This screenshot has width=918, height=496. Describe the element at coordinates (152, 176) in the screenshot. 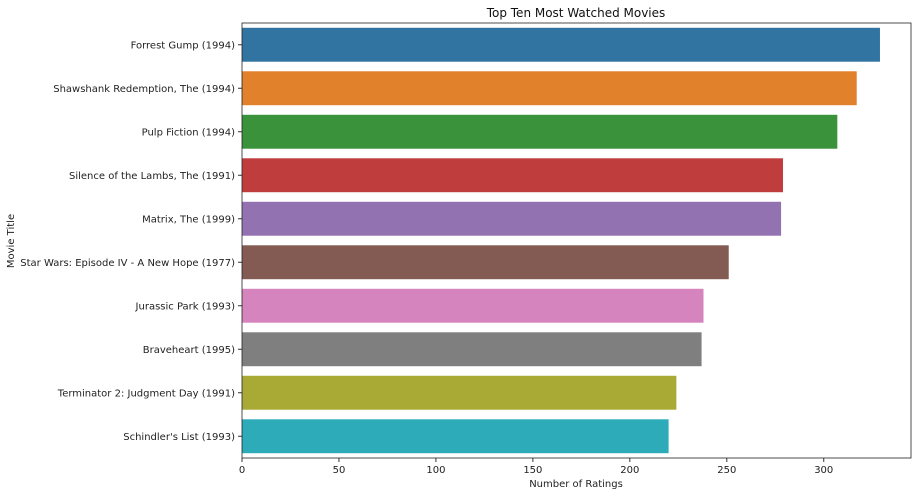

I see `y-tick-label: Silence of the Lambs, The (1991)` at that location.